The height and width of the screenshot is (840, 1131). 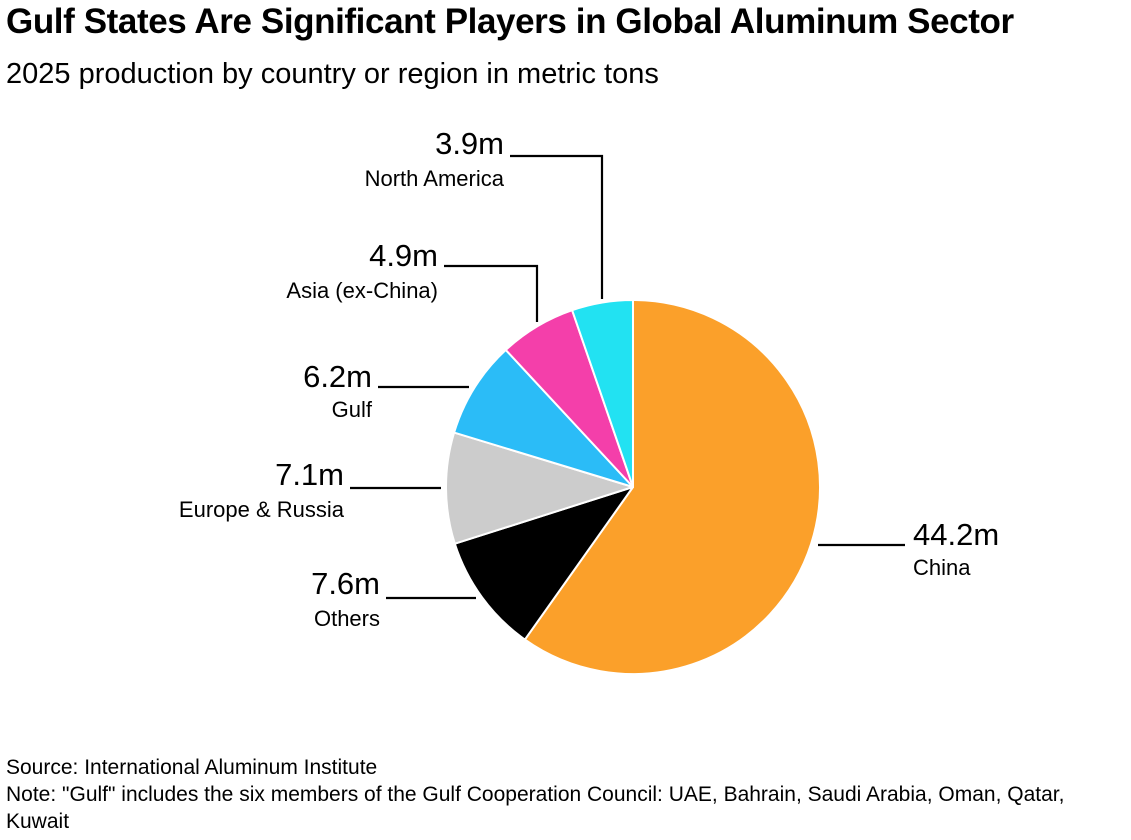 I want to click on slice-europe-russia, so click(x=539, y=488).